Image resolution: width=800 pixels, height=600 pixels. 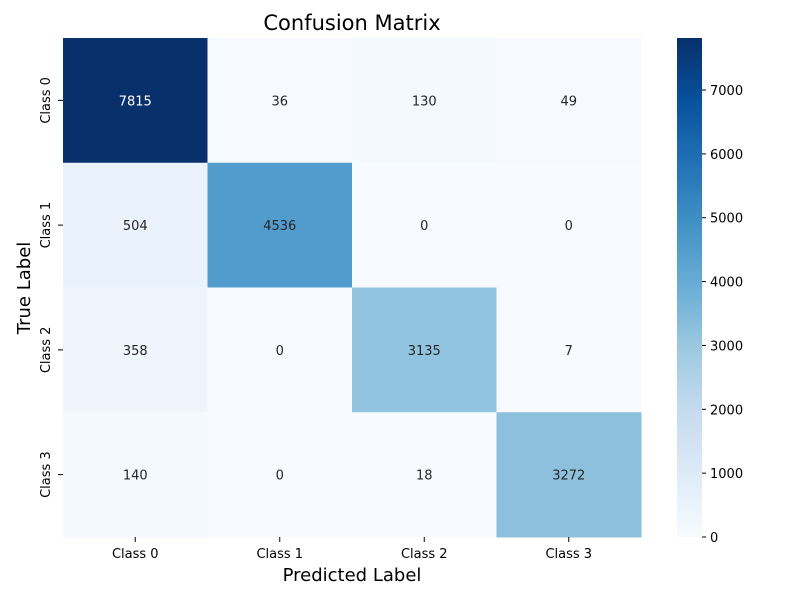 I want to click on colorbar-tick-label: 7000, so click(x=726, y=91).